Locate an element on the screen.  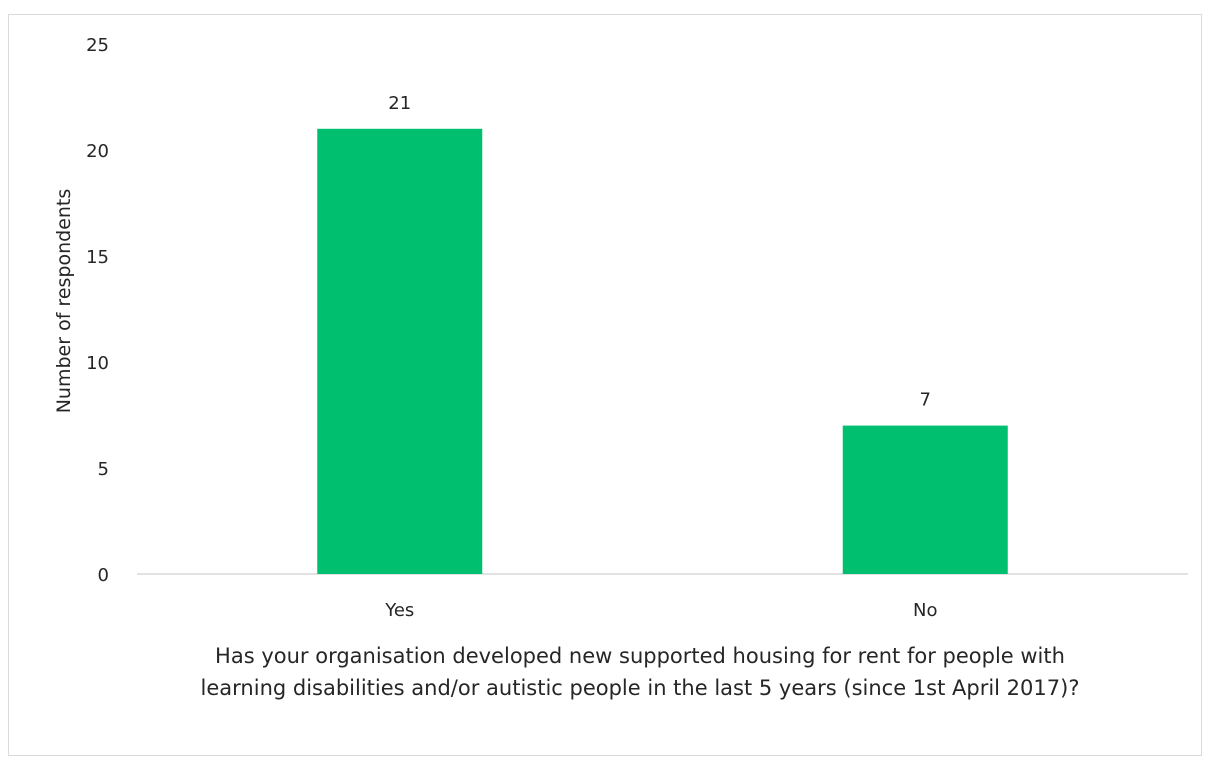
y-tick-label: 5 is located at coordinates (103, 469).